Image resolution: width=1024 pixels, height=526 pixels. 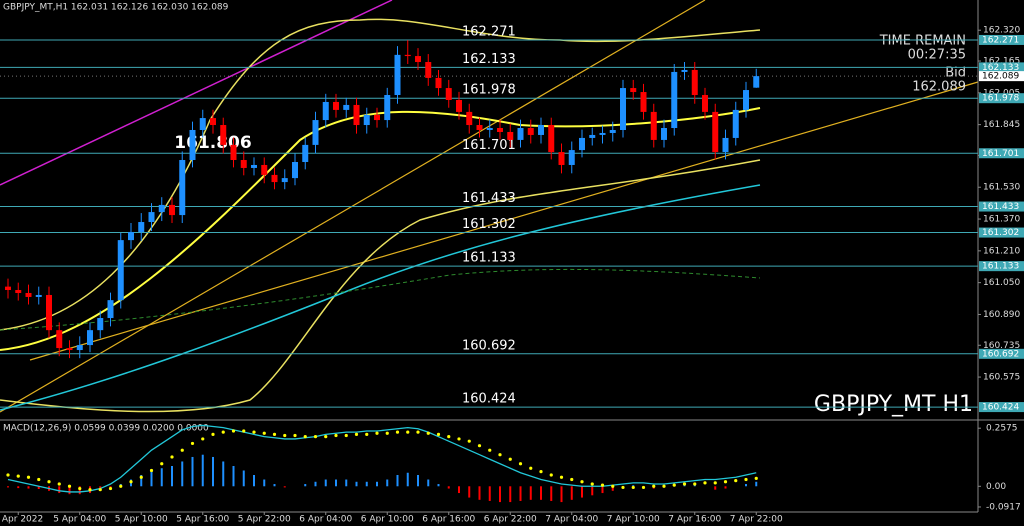 What do you see at coordinates (1003, 507) in the screenshot?
I see `macd-y-tick-label: -0.0917` at bounding box center [1003, 507].